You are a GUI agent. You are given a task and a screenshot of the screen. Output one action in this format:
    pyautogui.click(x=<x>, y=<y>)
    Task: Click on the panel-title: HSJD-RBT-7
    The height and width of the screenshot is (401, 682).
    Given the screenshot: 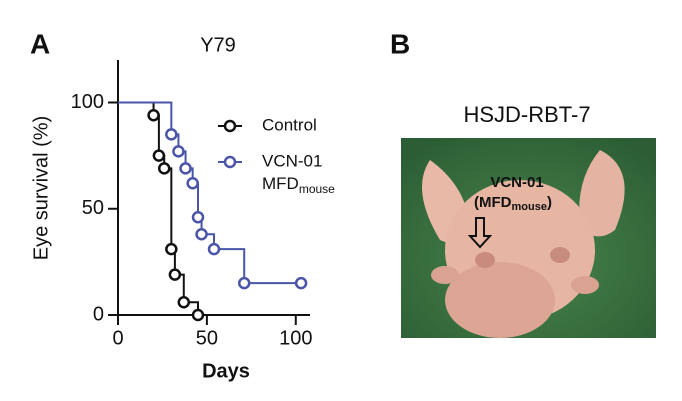 What is the action you would take?
    pyautogui.click(x=526, y=114)
    